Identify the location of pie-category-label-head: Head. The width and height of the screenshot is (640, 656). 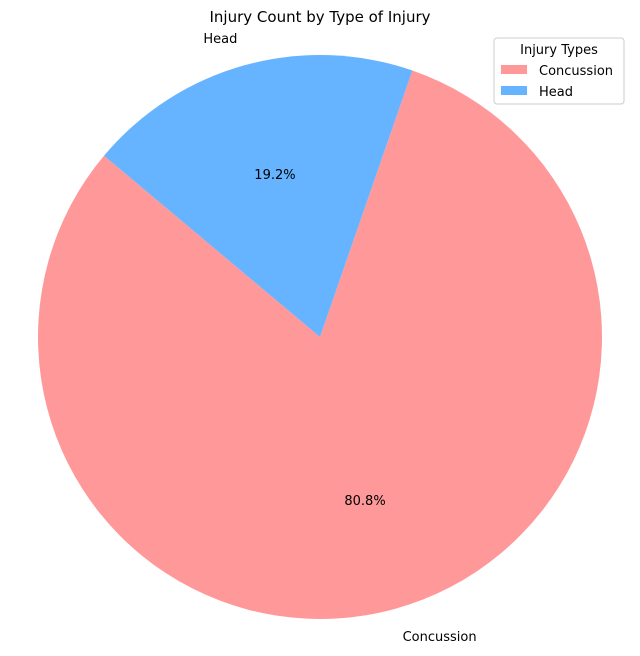
(220, 39).